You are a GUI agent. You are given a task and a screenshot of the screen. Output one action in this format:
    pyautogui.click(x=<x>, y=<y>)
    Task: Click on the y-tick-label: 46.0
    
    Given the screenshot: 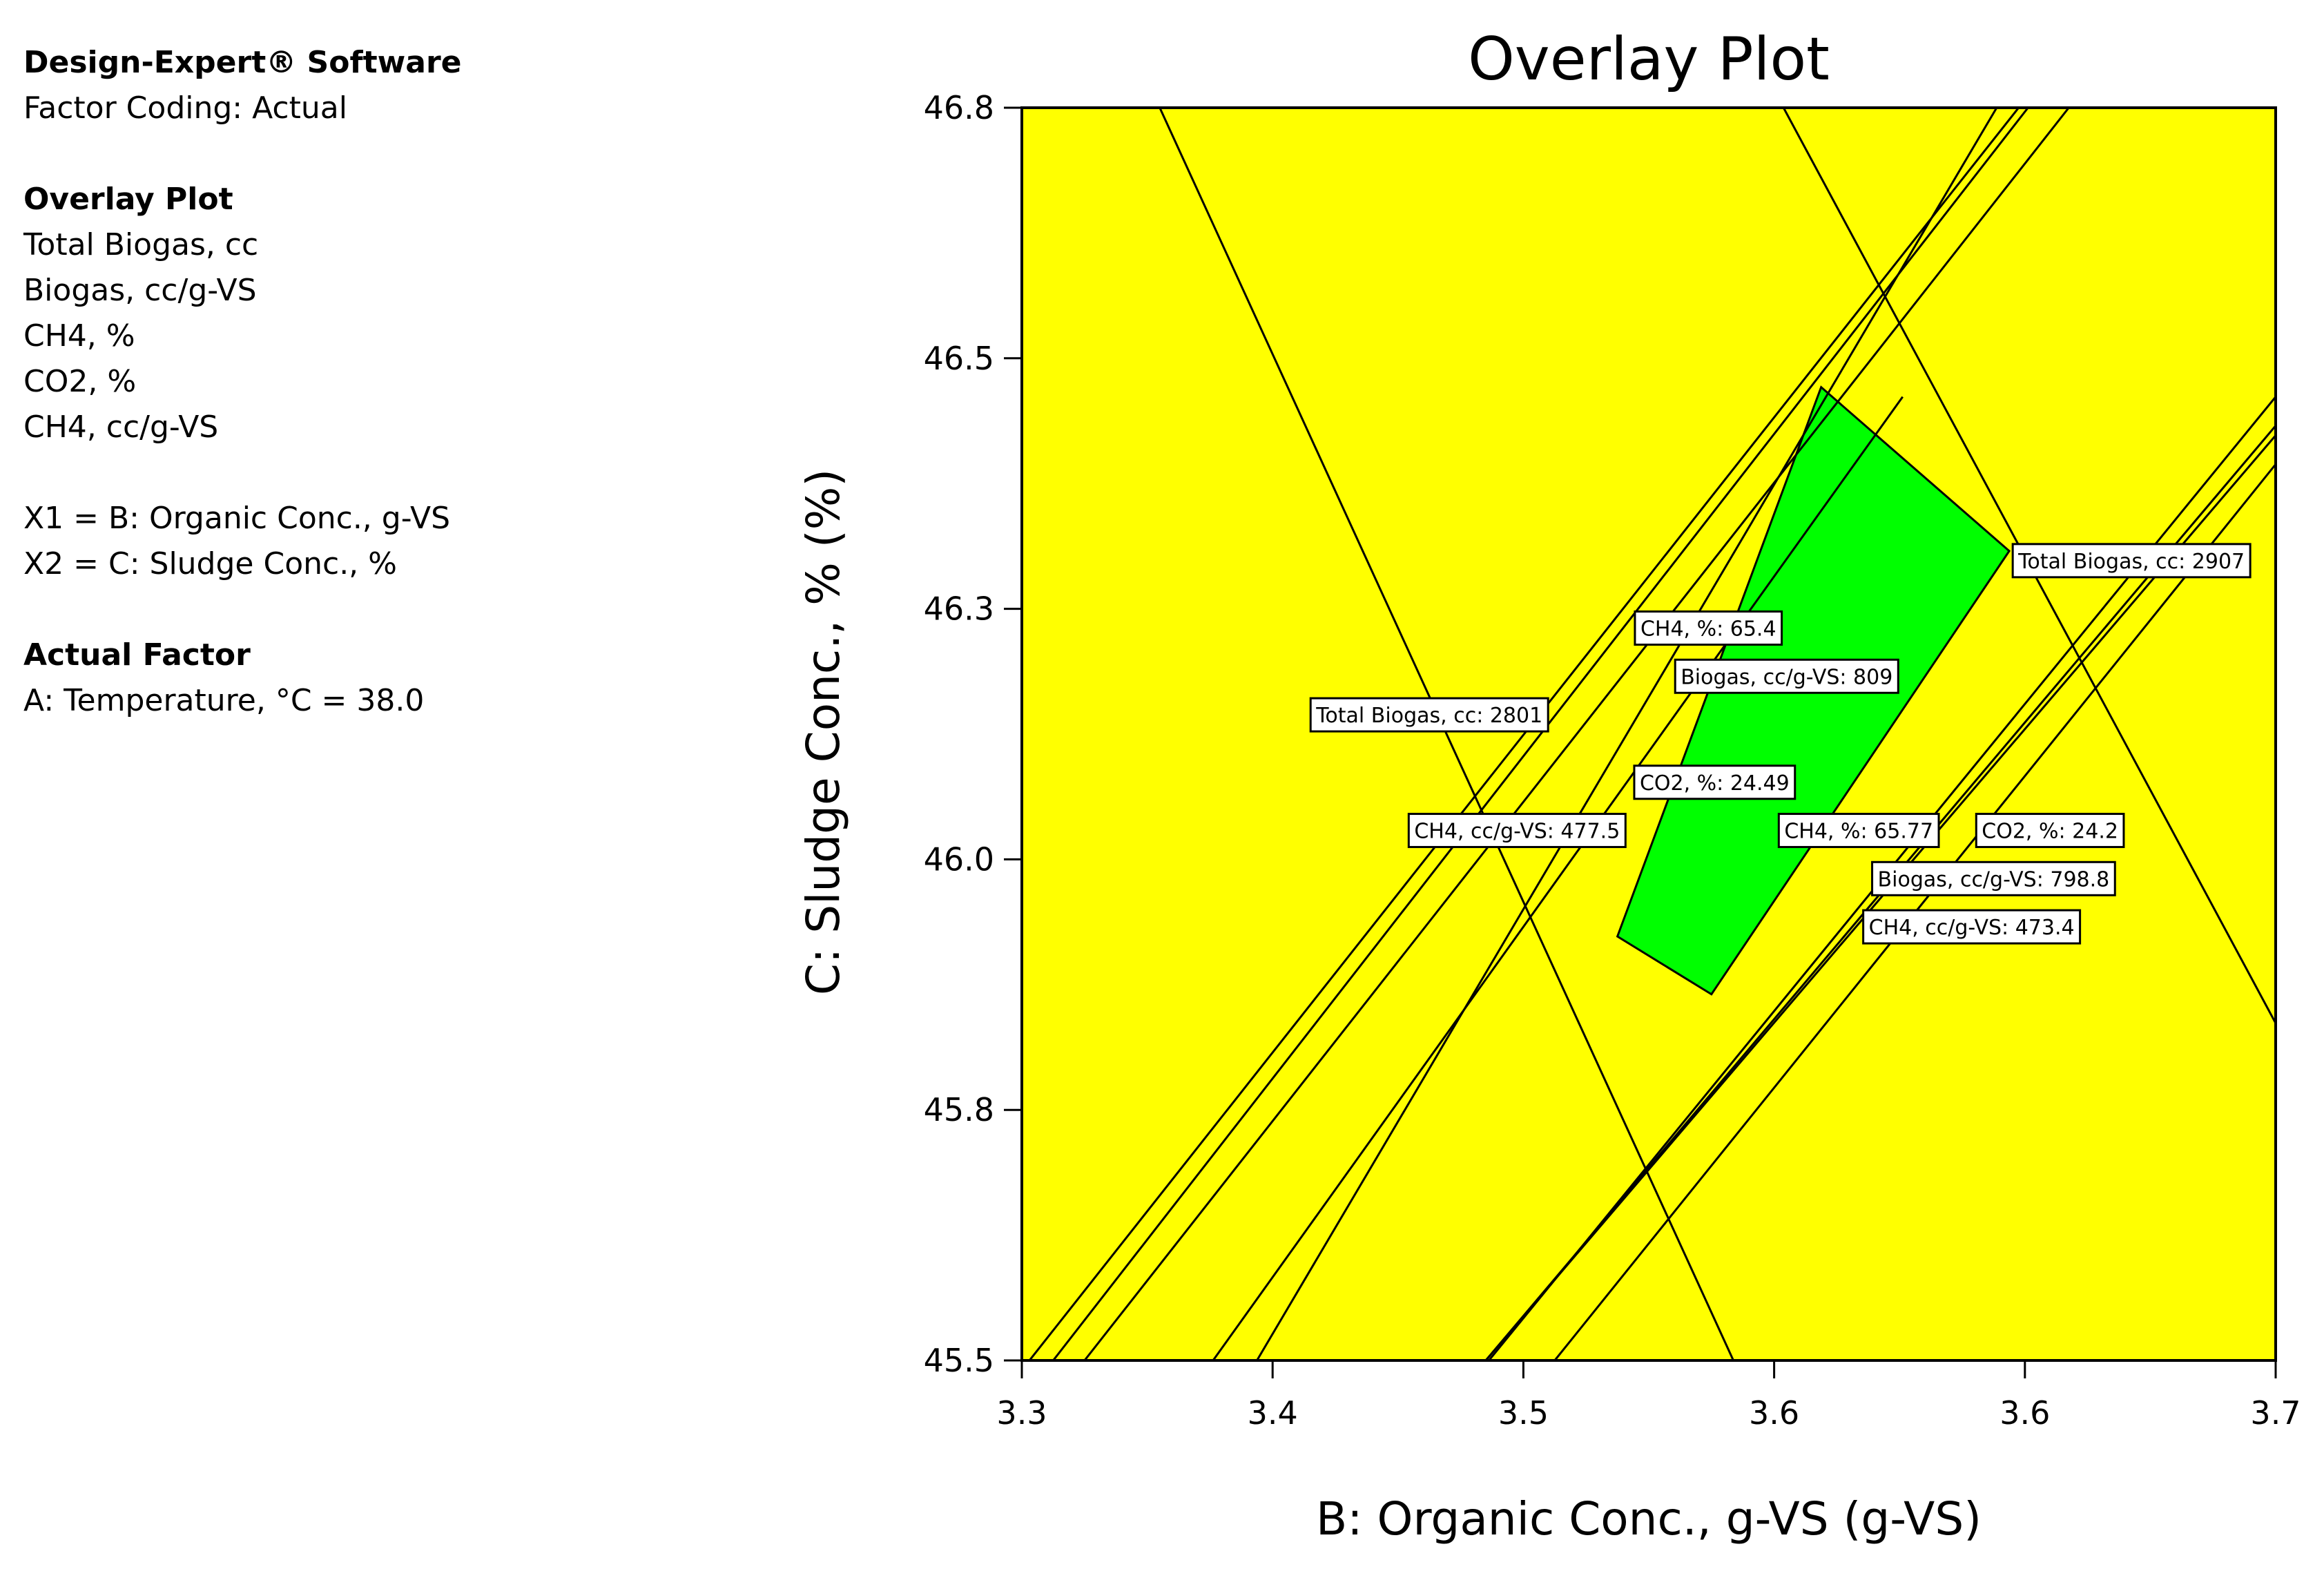 What is the action you would take?
    pyautogui.click(x=959, y=859)
    